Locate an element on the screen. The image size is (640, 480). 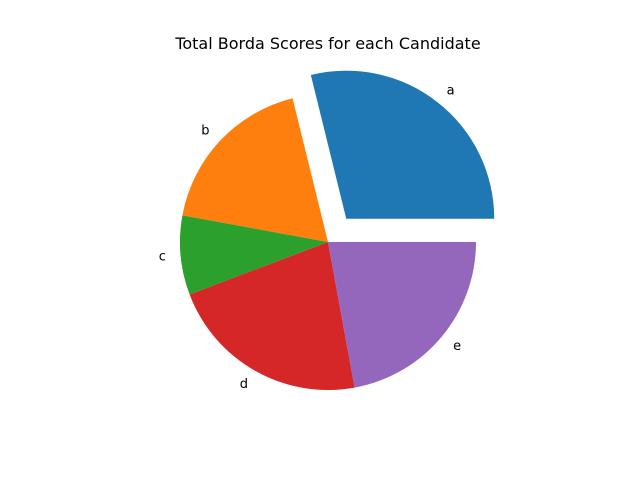
pie-slice-b is located at coordinates (255, 170).